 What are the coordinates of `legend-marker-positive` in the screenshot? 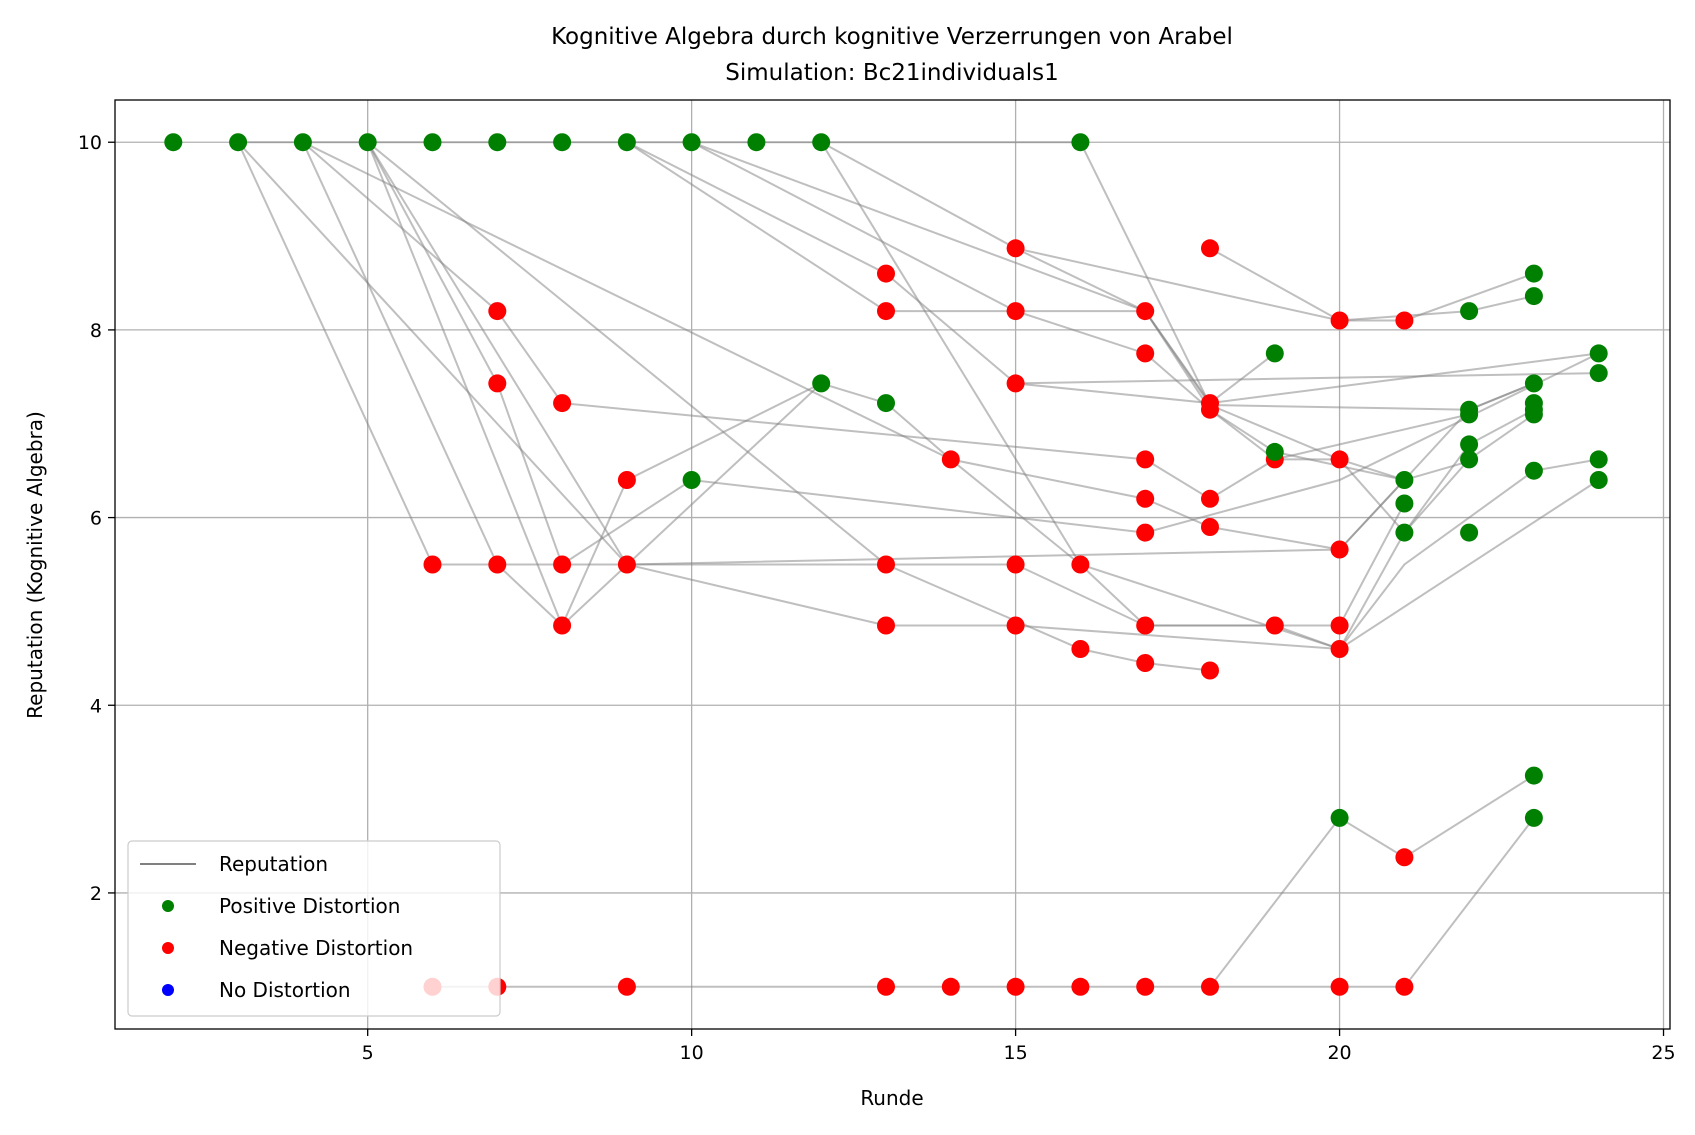 It's located at (168, 906).